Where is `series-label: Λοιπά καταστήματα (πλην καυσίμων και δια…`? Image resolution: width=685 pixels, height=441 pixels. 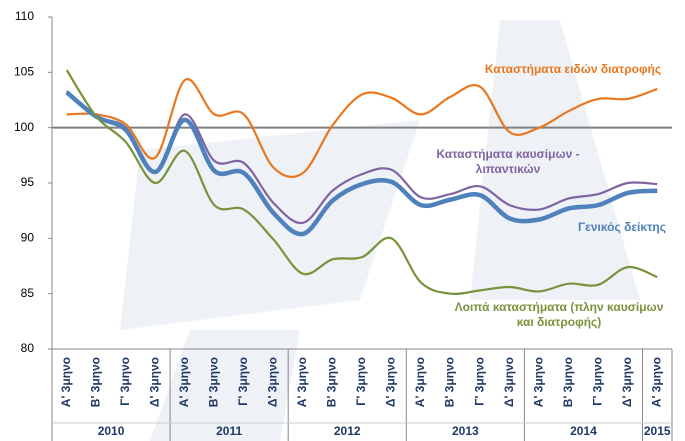
series-label: Λοιπά καταστήματα (πλην καυσίμων και δια… is located at coordinates (559, 314).